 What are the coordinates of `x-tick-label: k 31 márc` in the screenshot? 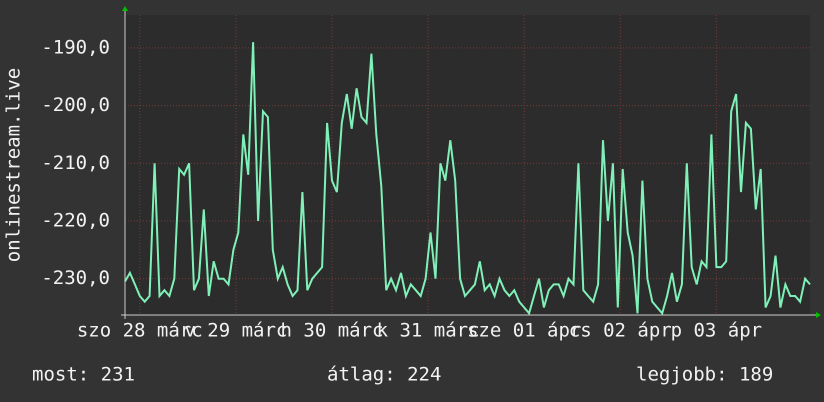 It's located at (428, 331).